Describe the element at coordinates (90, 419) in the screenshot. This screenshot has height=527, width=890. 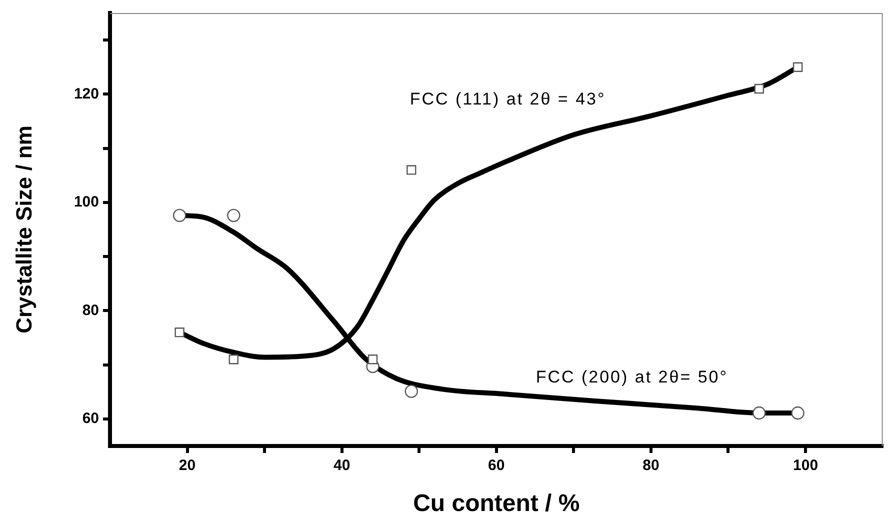
I see `y-tick-label: 60` at that location.